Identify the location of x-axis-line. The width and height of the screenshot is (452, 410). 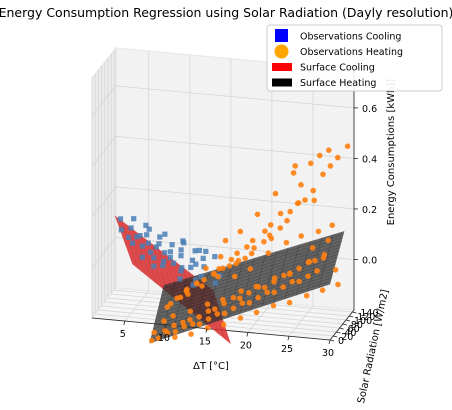
(211, 329).